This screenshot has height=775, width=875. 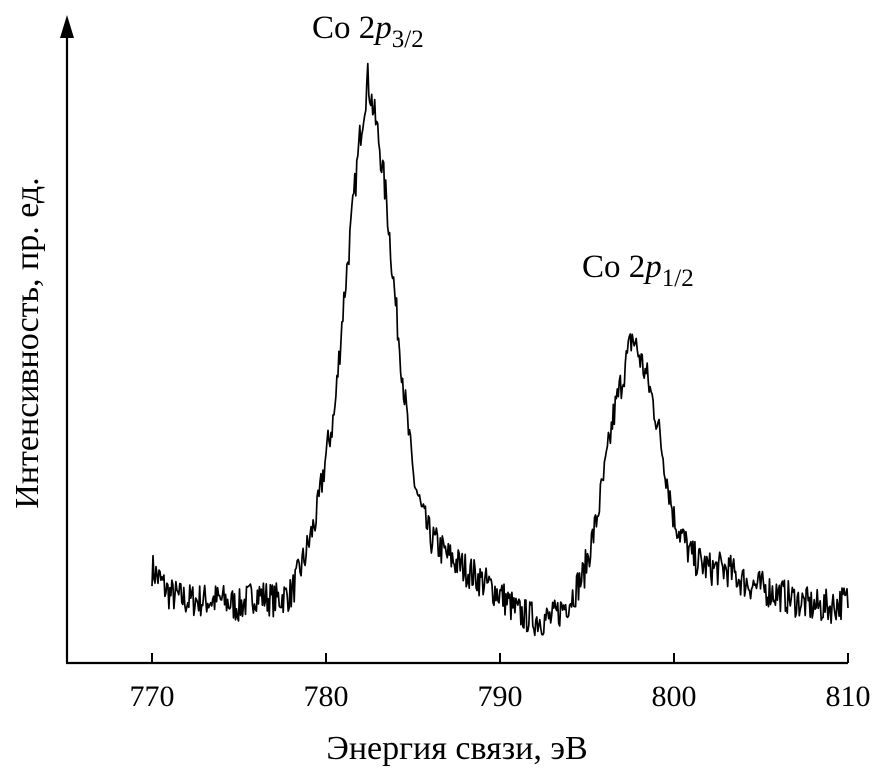 What do you see at coordinates (674, 696) in the screenshot?
I see `x-tick-label-800: 800` at bounding box center [674, 696].